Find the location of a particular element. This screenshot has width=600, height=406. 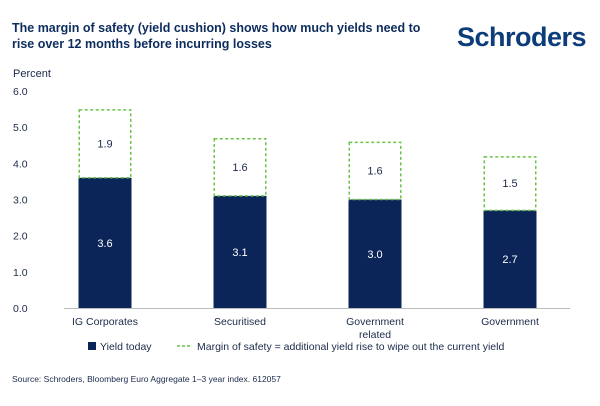

y-tick-label: 2.0 is located at coordinates (20, 237).